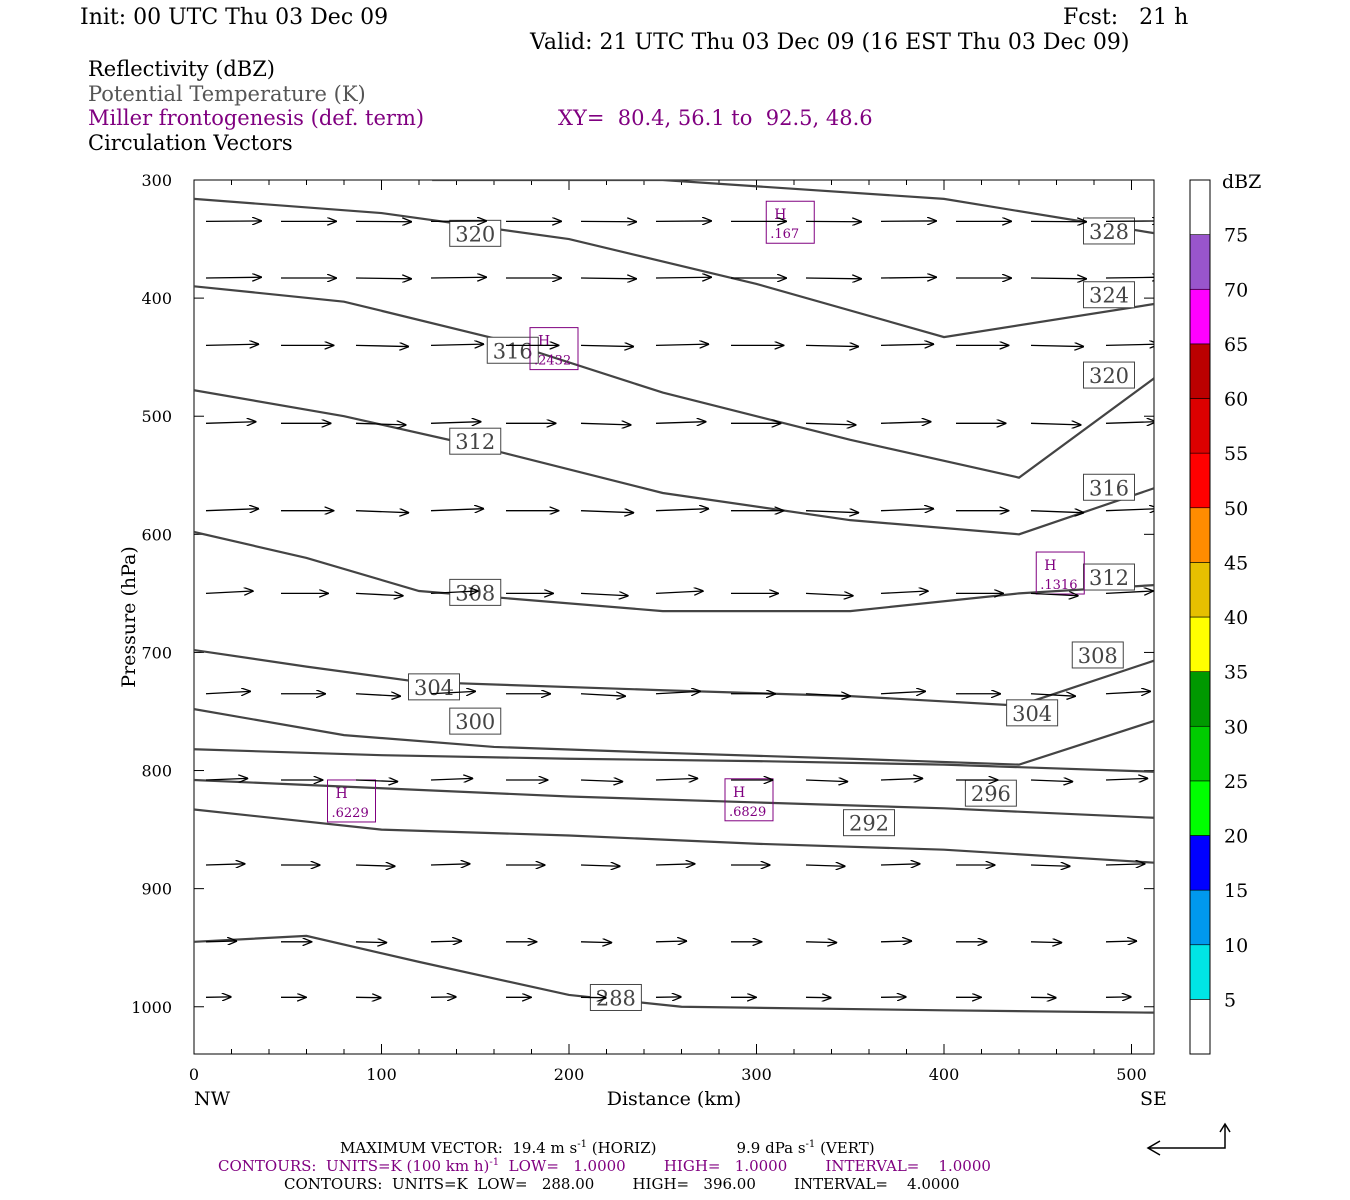  Describe the element at coordinates (1131, 1074) in the screenshot. I see `x-tick-label: 500` at that location.